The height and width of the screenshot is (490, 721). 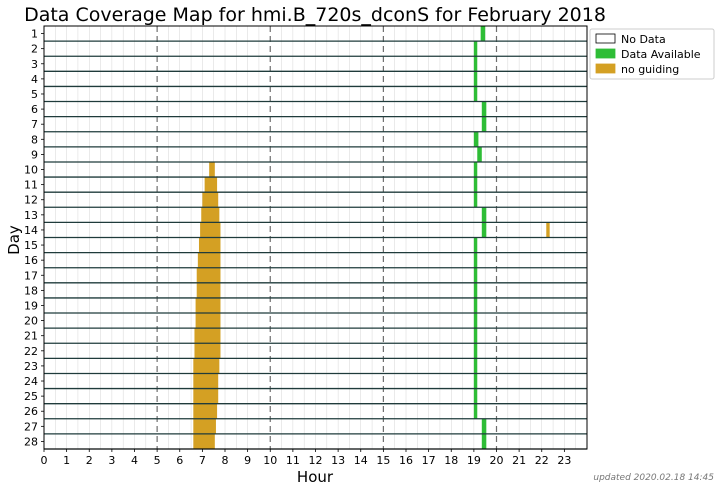 What do you see at coordinates (316, 460) in the screenshot?
I see `x-tick-label: 12` at bounding box center [316, 460].